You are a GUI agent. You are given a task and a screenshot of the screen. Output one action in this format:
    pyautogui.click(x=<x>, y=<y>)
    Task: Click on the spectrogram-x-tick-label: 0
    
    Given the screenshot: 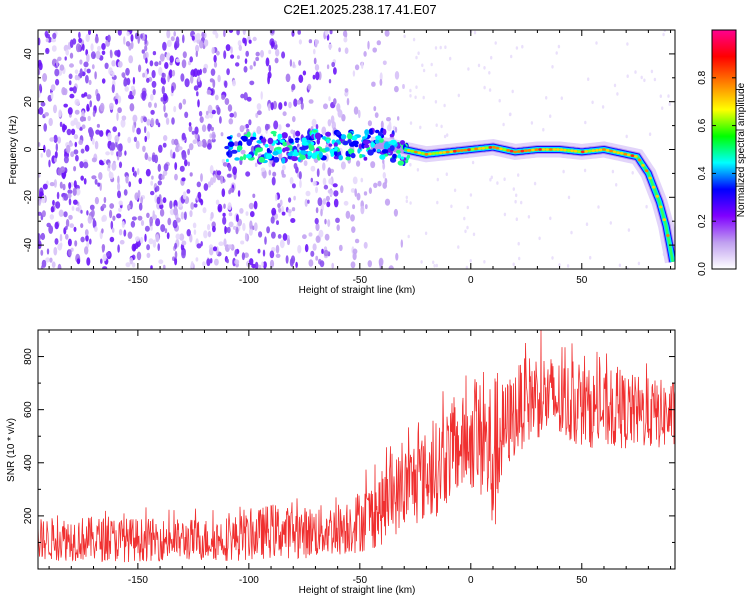 What is the action you would take?
    pyautogui.click(x=471, y=280)
    